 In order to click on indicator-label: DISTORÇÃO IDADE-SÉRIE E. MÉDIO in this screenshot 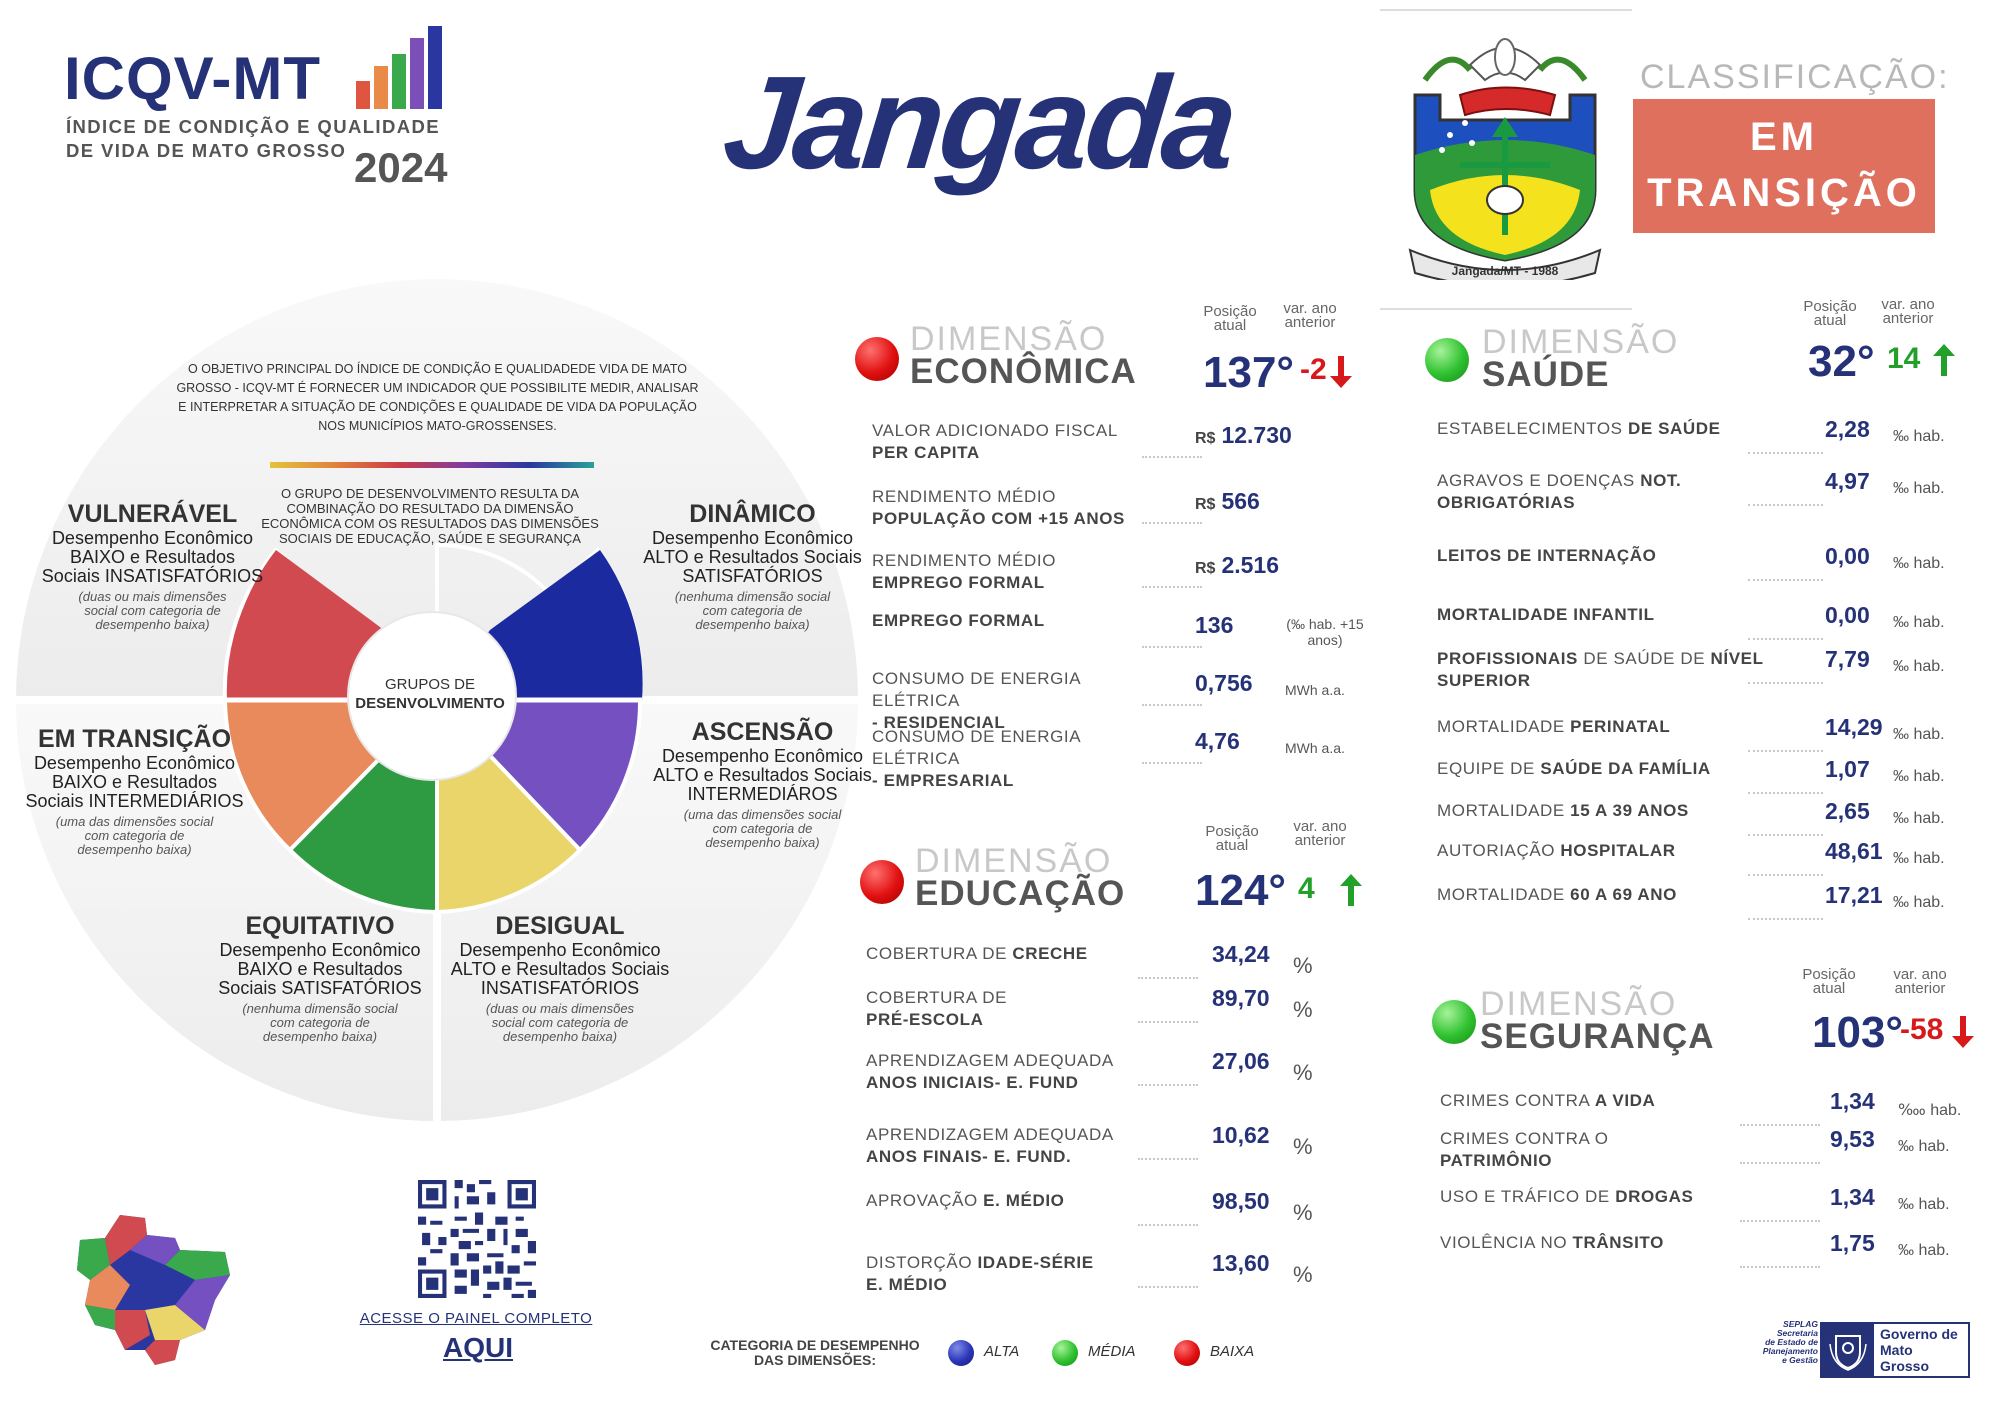, I will do `click(1016, 1274)`.